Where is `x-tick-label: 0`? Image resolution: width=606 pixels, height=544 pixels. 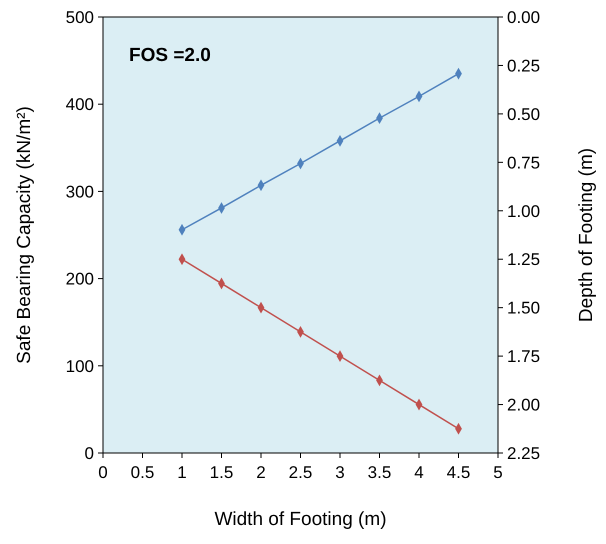 x-tick-label: 0 is located at coordinates (103, 472).